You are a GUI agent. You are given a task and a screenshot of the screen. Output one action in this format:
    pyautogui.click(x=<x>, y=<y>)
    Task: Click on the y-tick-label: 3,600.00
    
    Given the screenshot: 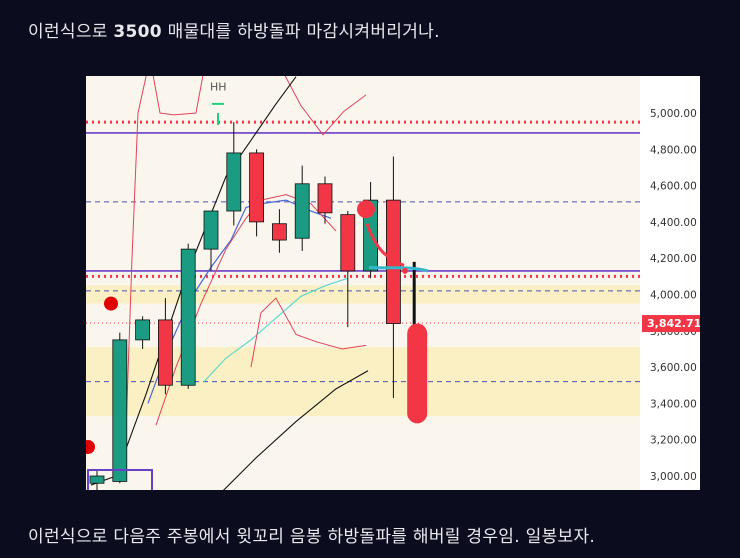 What is the action you would take?
    pyautogui.click(x=673, y=368)
    